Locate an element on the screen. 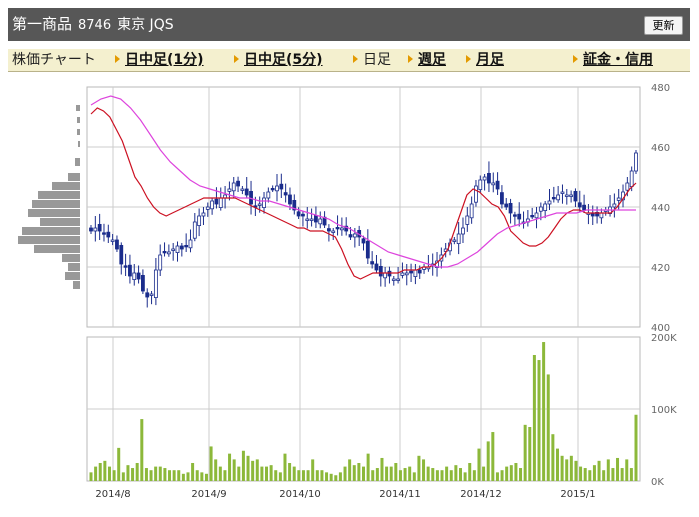  nav-intraday-1min: 日中足(1分) is located at coordinates (159, 60).